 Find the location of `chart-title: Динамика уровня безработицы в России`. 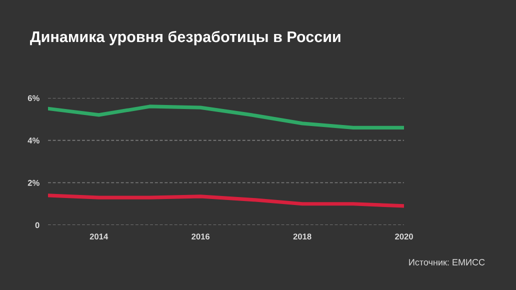

chart-title: Динамика уровня безработицы в России is located at coordinates (185, 38).